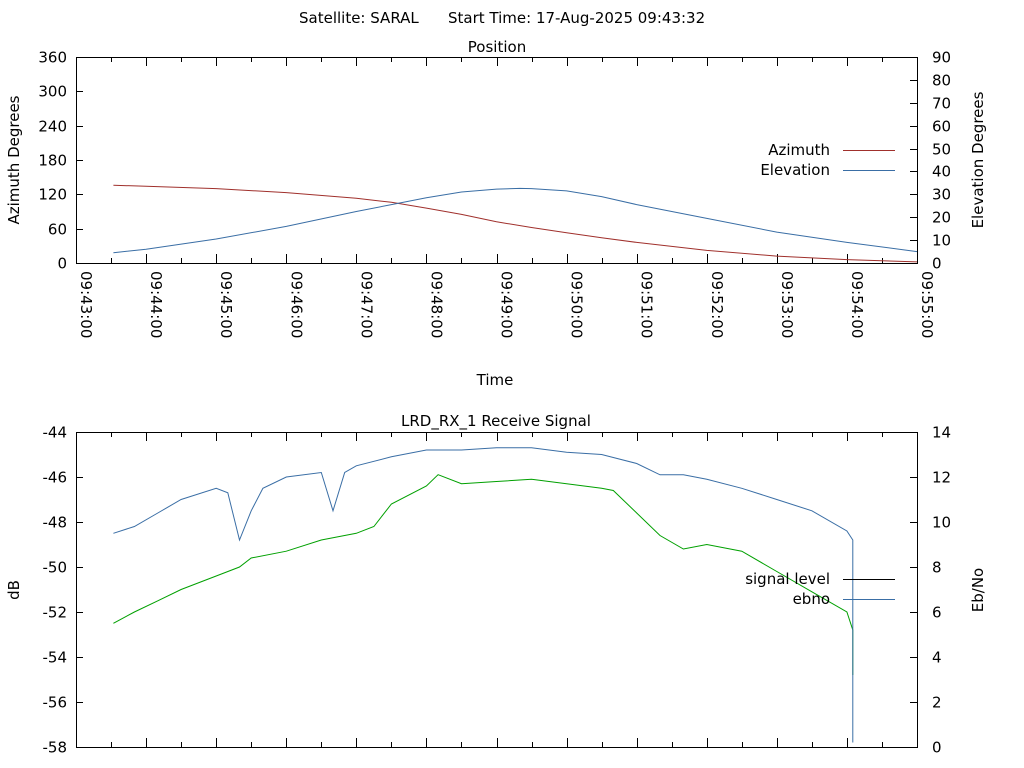  I want to click on y2-tick-label: 90, so click(941, 58).